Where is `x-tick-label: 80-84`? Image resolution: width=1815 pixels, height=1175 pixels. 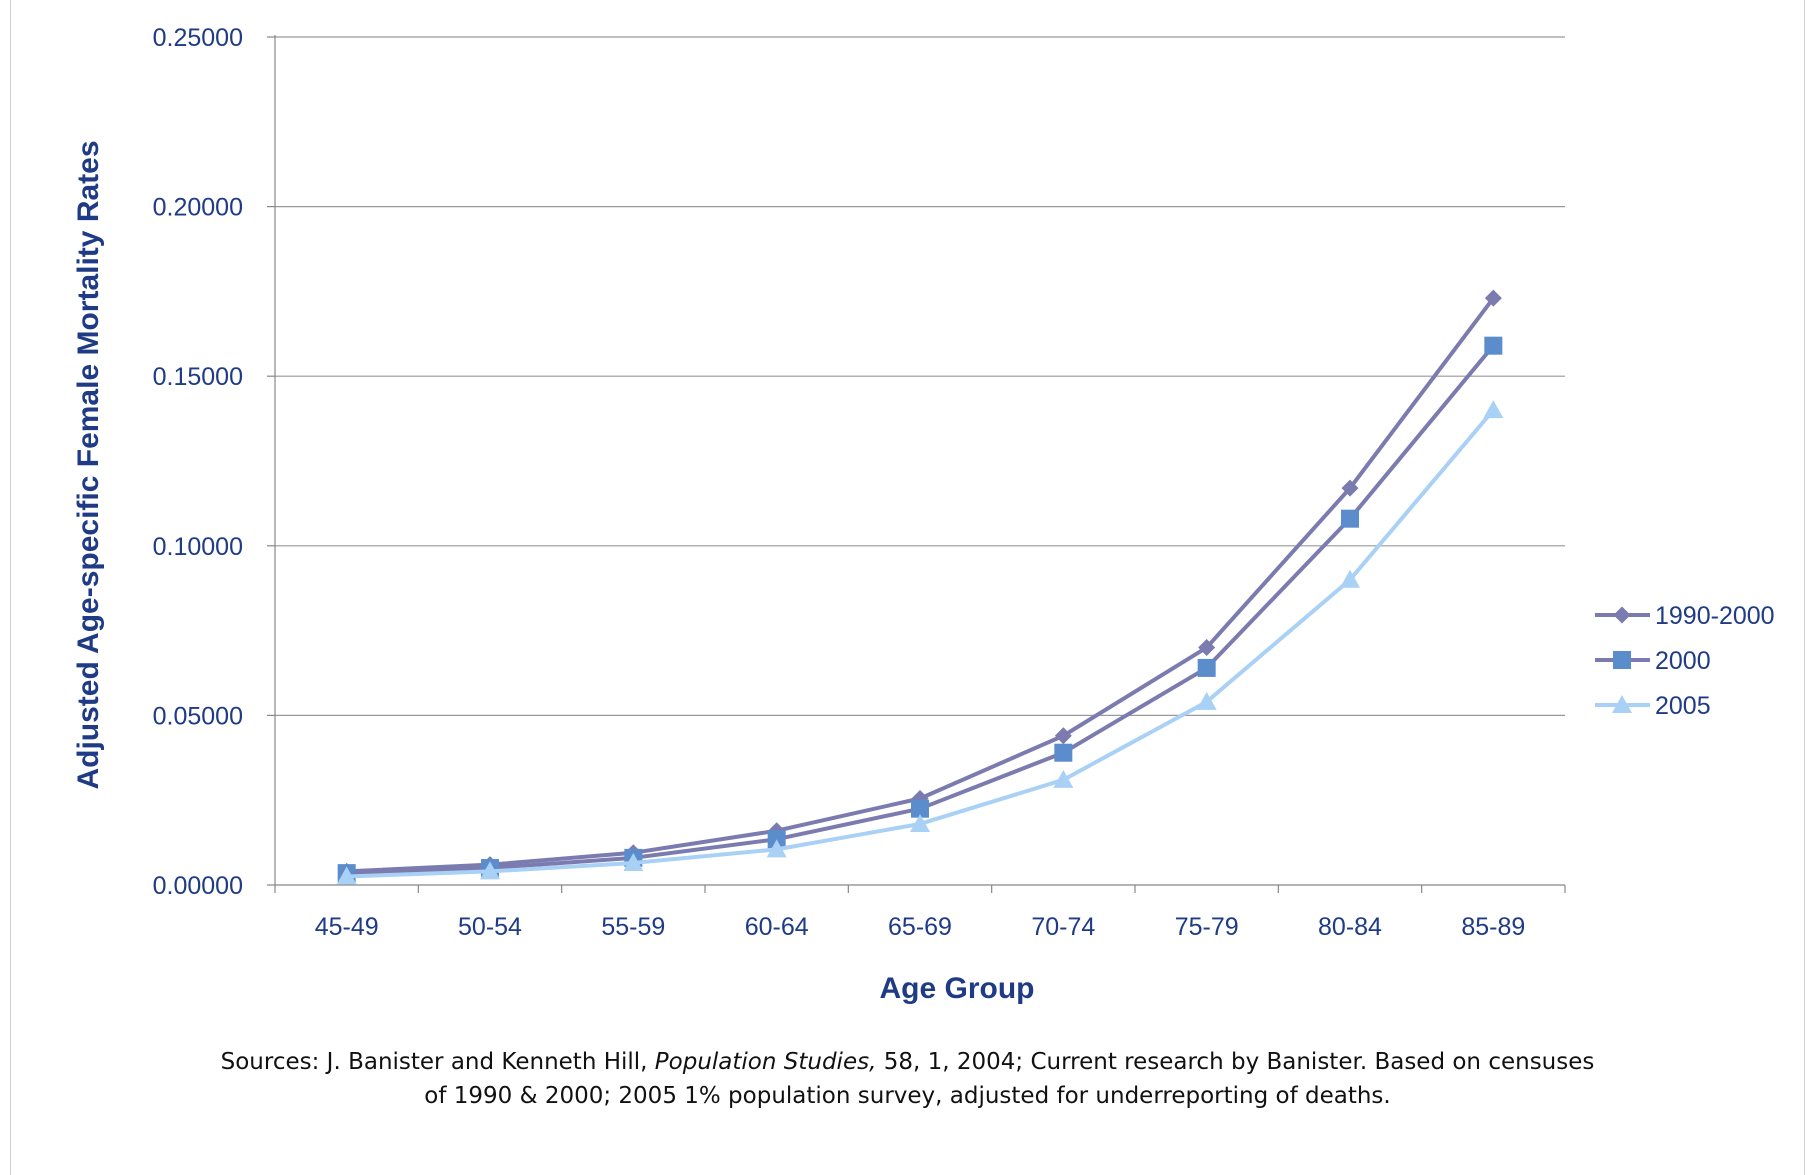
x-tick-label: 80-84 is located at coordinates (1350, 927).